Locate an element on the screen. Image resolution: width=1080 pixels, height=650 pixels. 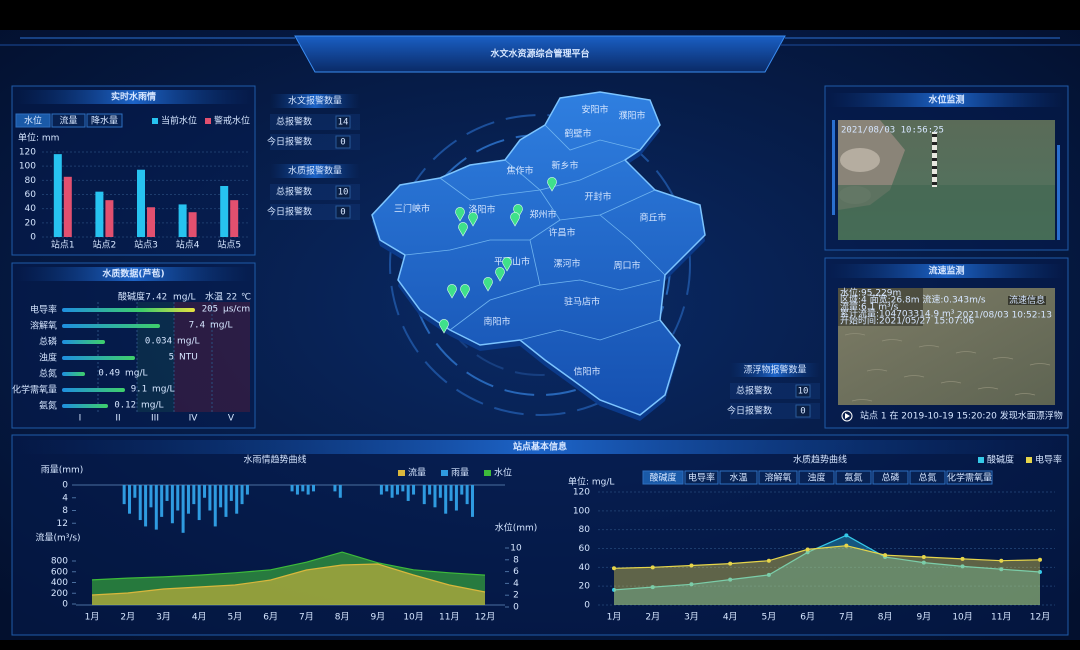
y2-tick-label: 4 is located at coordinates (516, 584).